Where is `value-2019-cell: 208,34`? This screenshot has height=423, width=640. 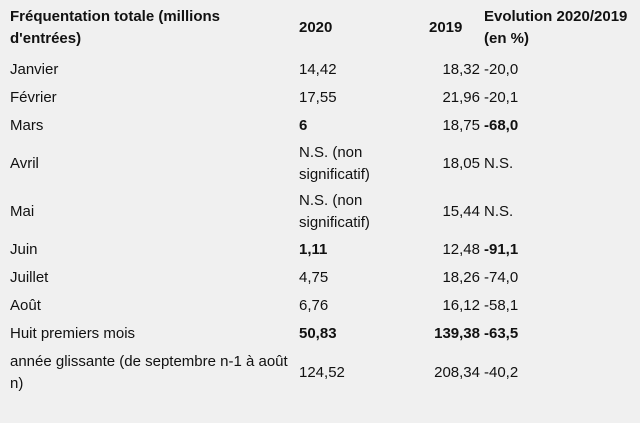
value-2019-cell: 208,34 is located at coordinates (457, 372).